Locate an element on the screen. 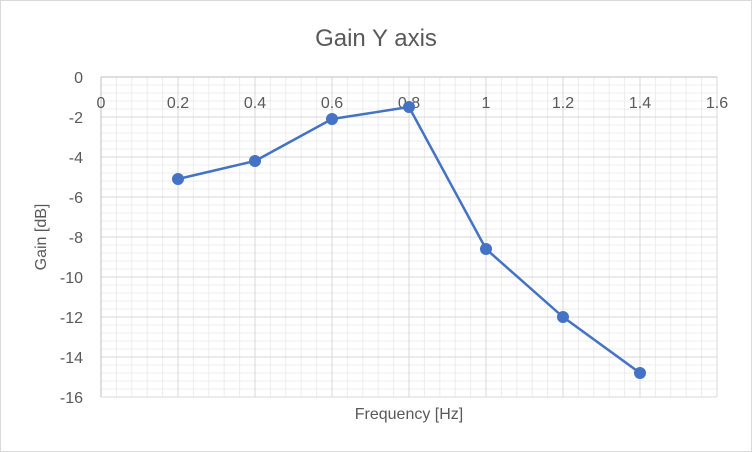 Image resolution: width=752 pixels, height=452 pixels. x-tick-label: 1.2 is located at coordinates (563, 103).